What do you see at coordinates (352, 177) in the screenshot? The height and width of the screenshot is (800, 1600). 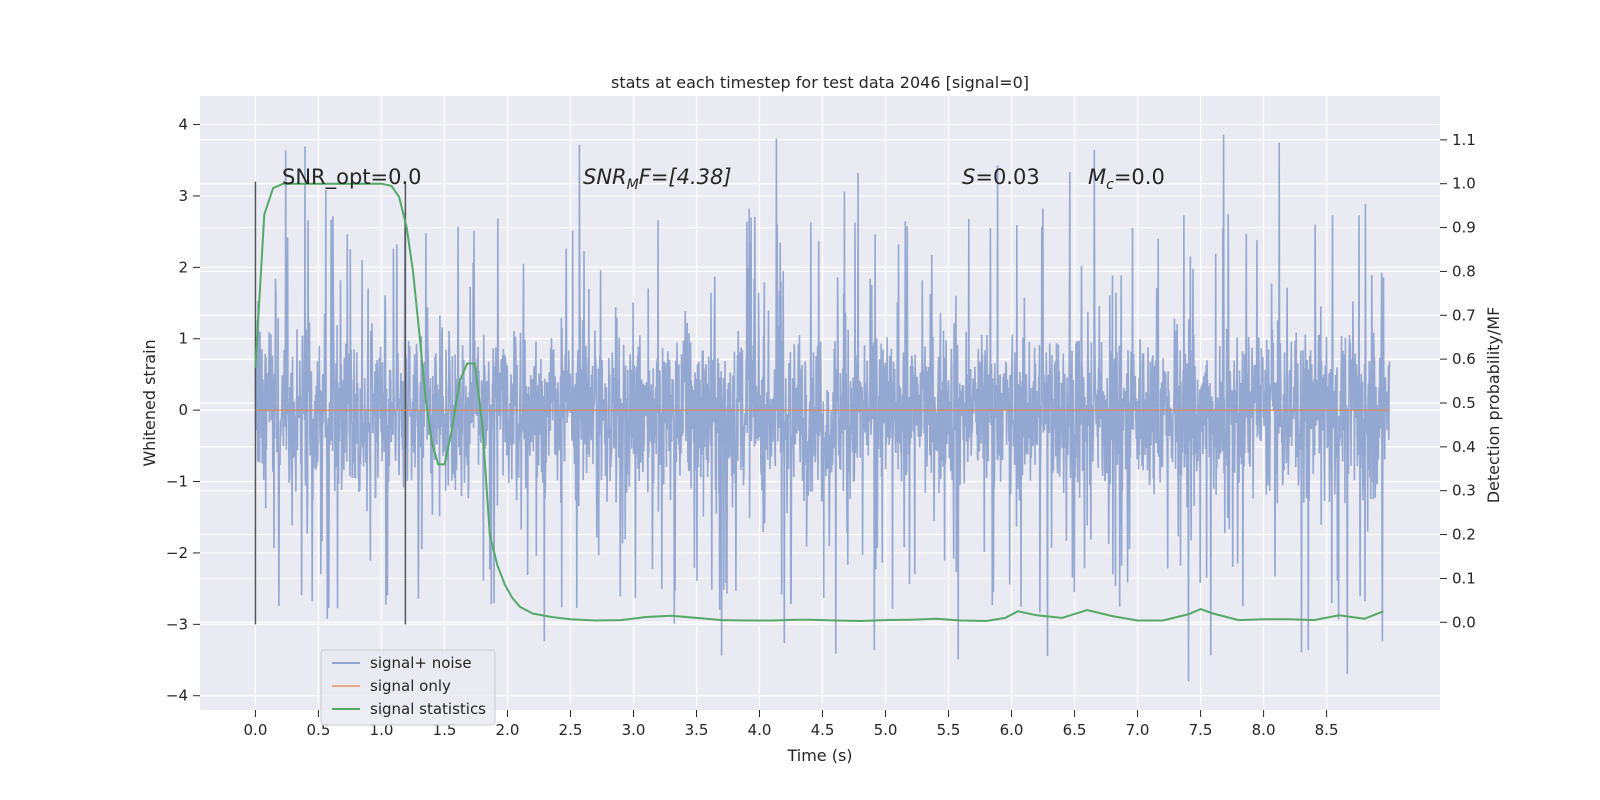 I see `annotation-snr-opt: SNR_opt=0.0` at bounding box center [352, 177].